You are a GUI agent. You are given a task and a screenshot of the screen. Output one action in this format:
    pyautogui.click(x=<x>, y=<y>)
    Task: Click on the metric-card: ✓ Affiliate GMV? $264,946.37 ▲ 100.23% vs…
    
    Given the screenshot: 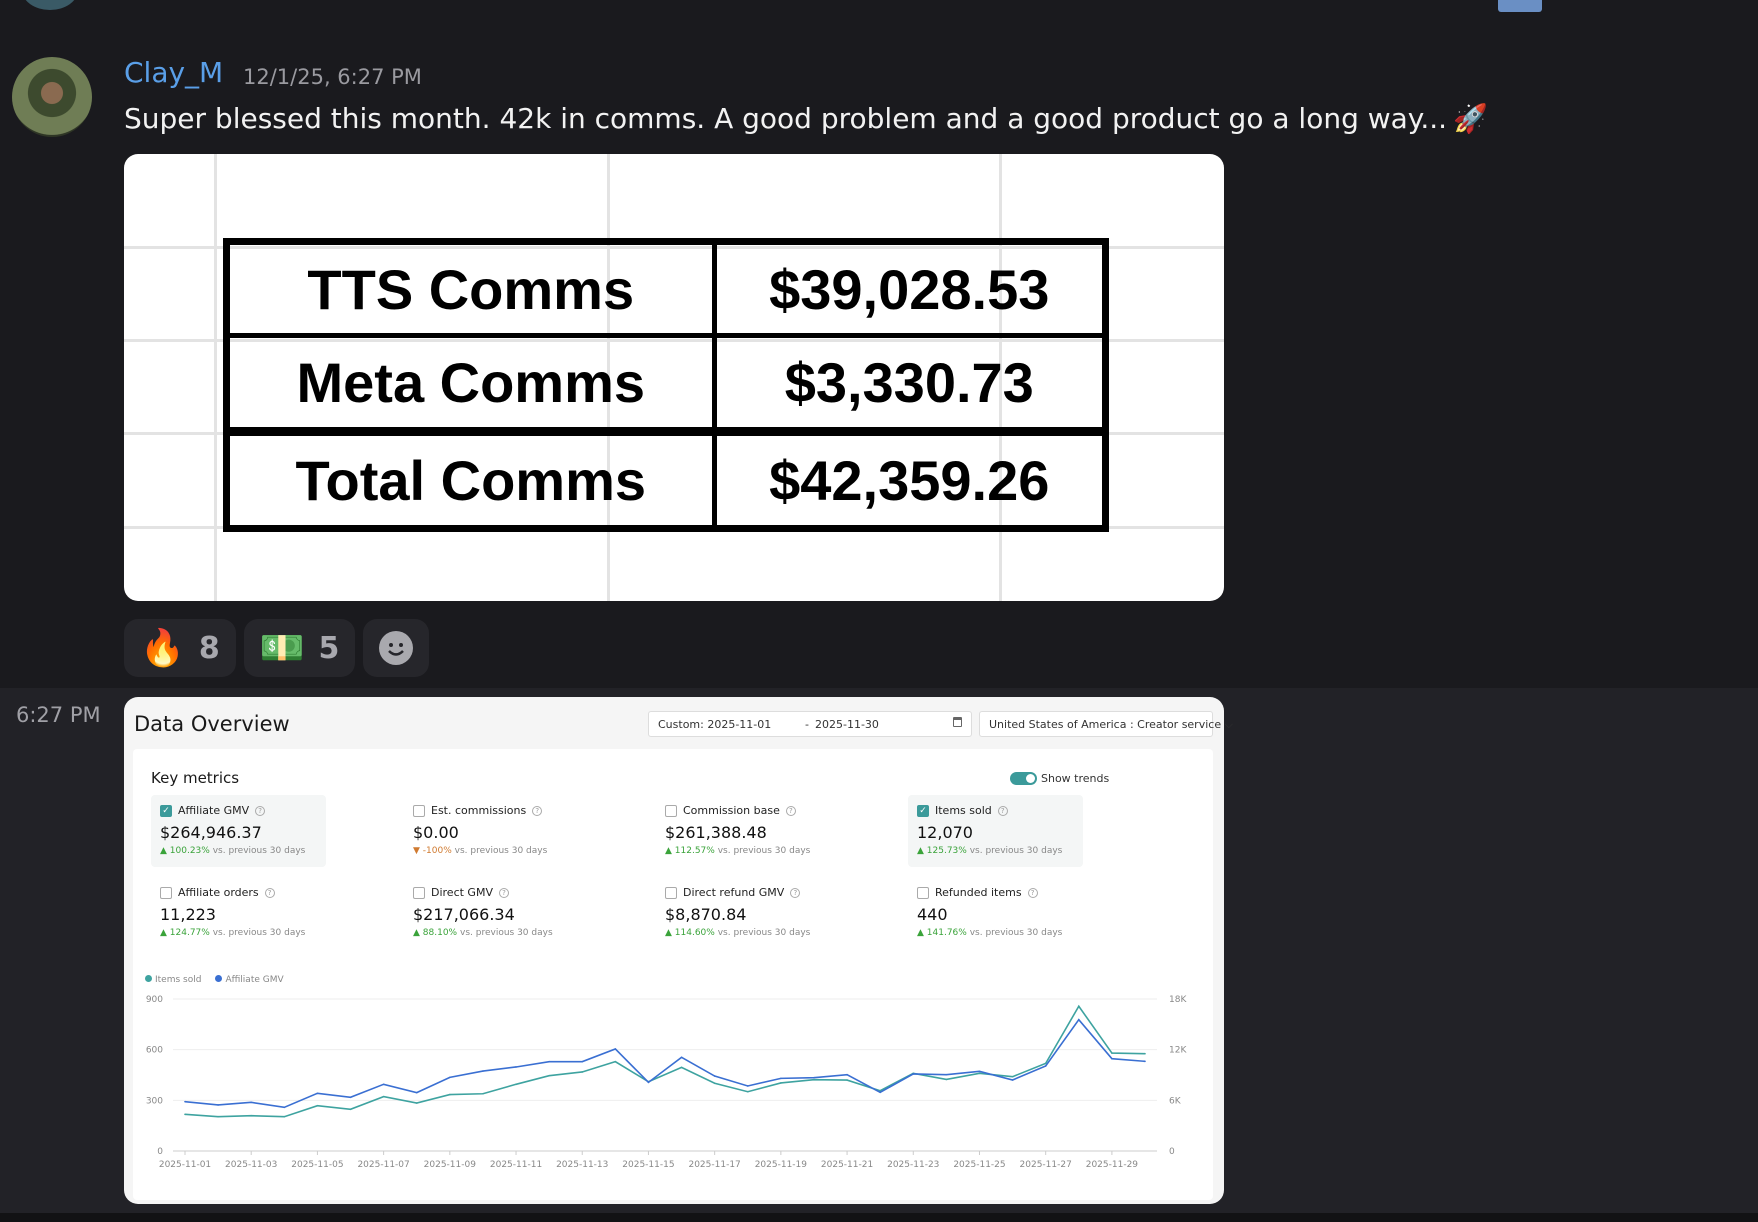 What is the action you would take?
    pyautogui.click(x=238, y=831)
    